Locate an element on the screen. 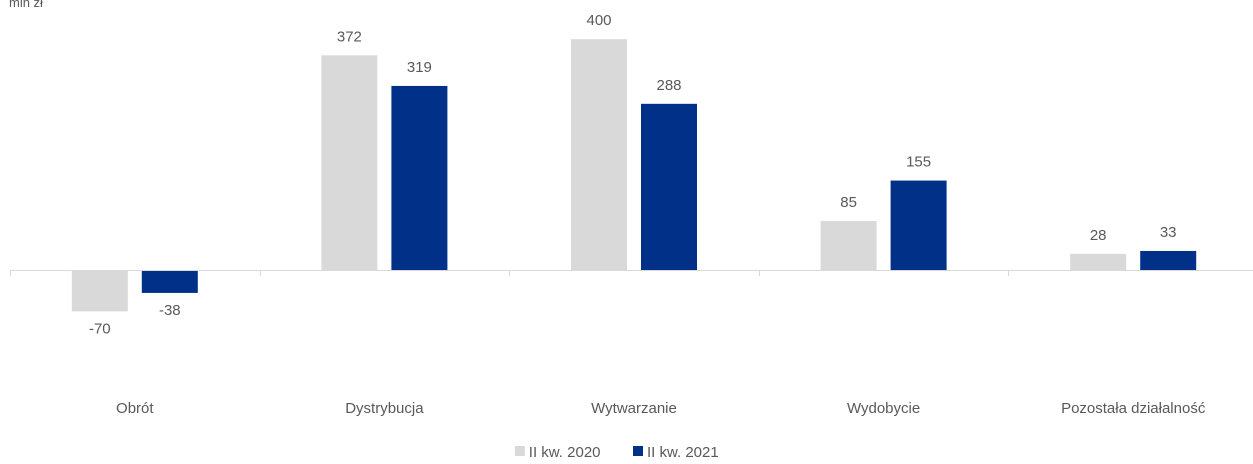 This screenshot has height=464, width=1253. data-label: 33 is located at coordinates (1168, 232).